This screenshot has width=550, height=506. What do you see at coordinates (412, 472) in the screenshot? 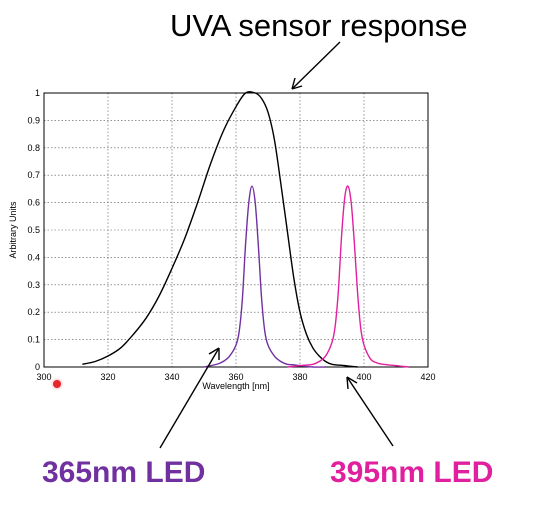
I see `led395-annotation: 395nm LED` at bounding box center [412, 472].